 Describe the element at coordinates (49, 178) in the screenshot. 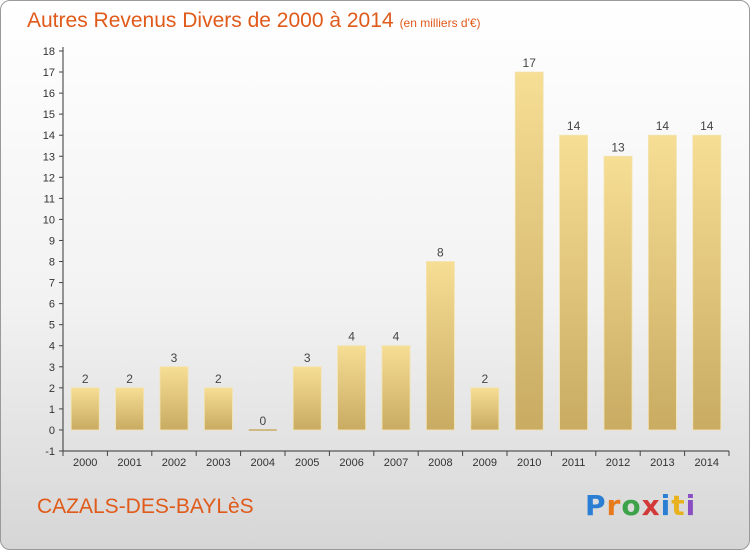

I see `y-tick-label: 12` at that location.